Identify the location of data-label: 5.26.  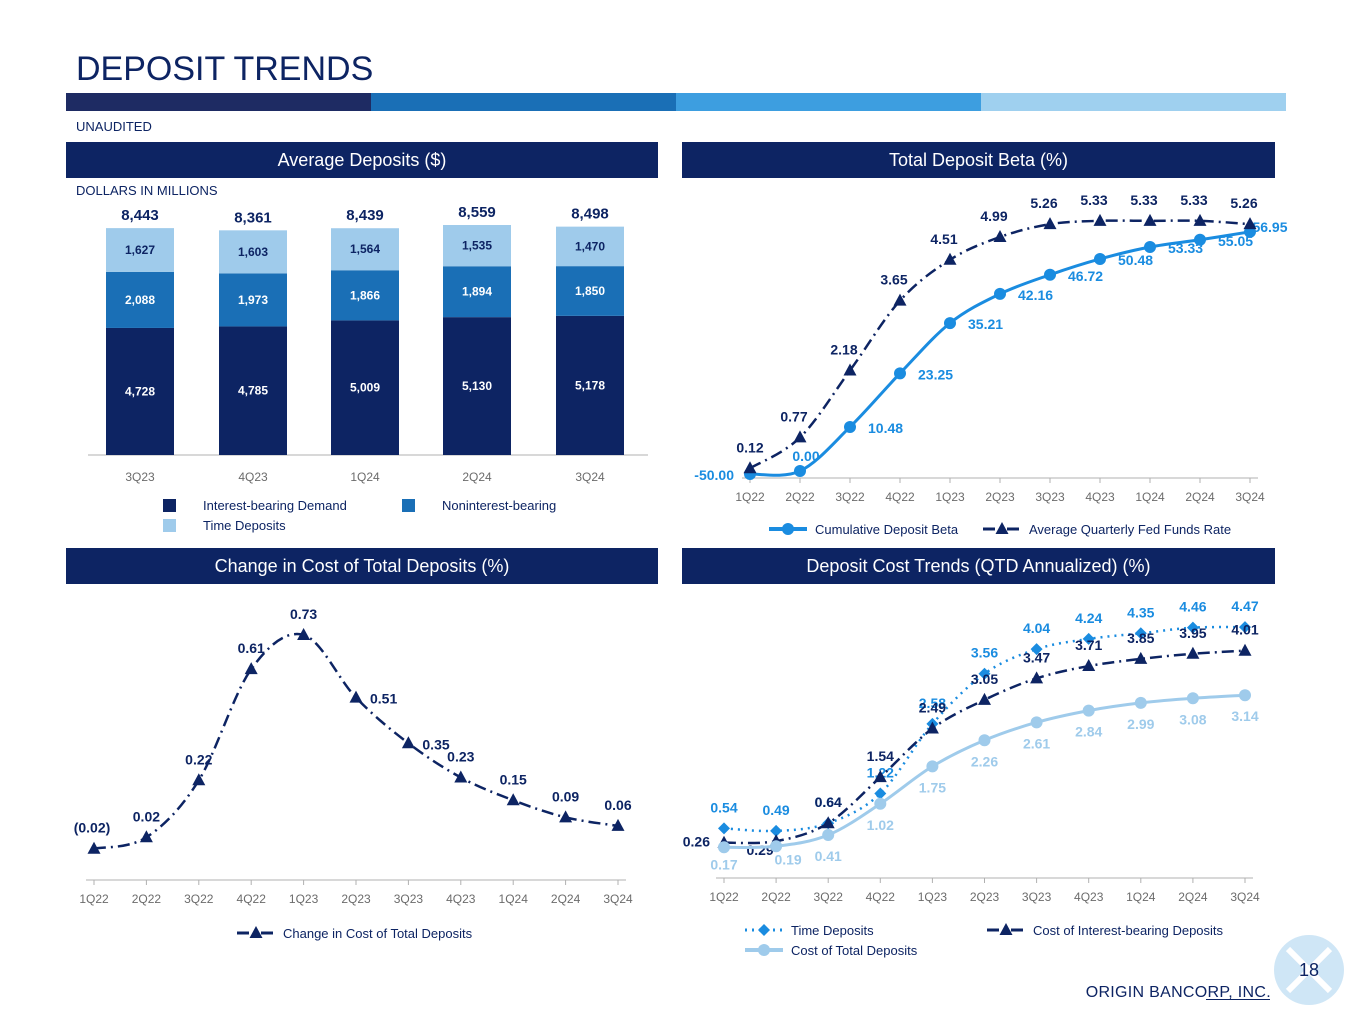
(1043, 203).